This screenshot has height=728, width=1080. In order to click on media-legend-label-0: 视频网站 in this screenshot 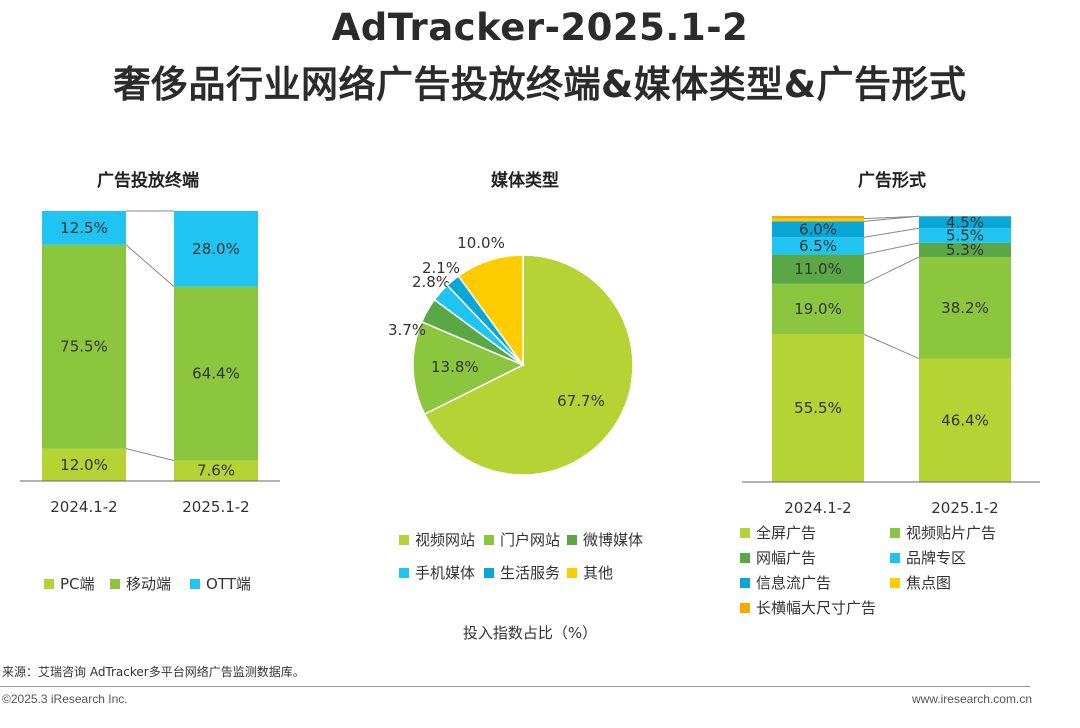, I will do `click(445, 540)`.